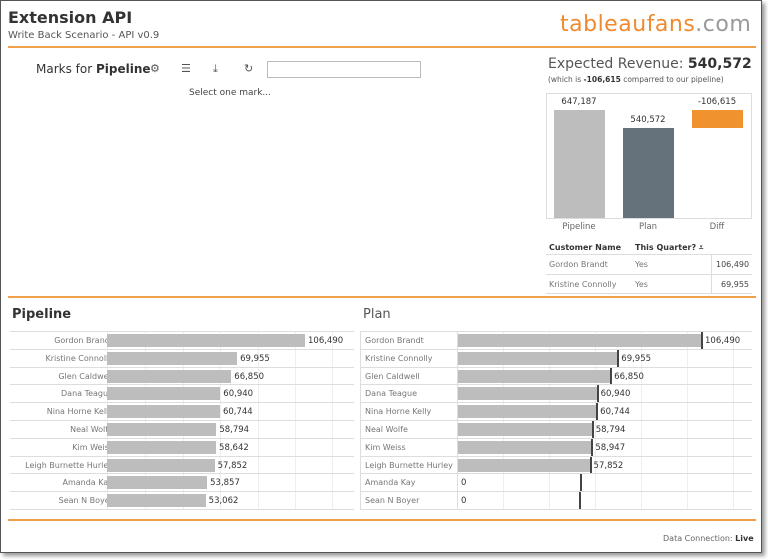  What do you see at coordinates (556, 501) in the screenshot?
I see `bar-row: Sean N Boyer 0` at bounding box center [556, 501].